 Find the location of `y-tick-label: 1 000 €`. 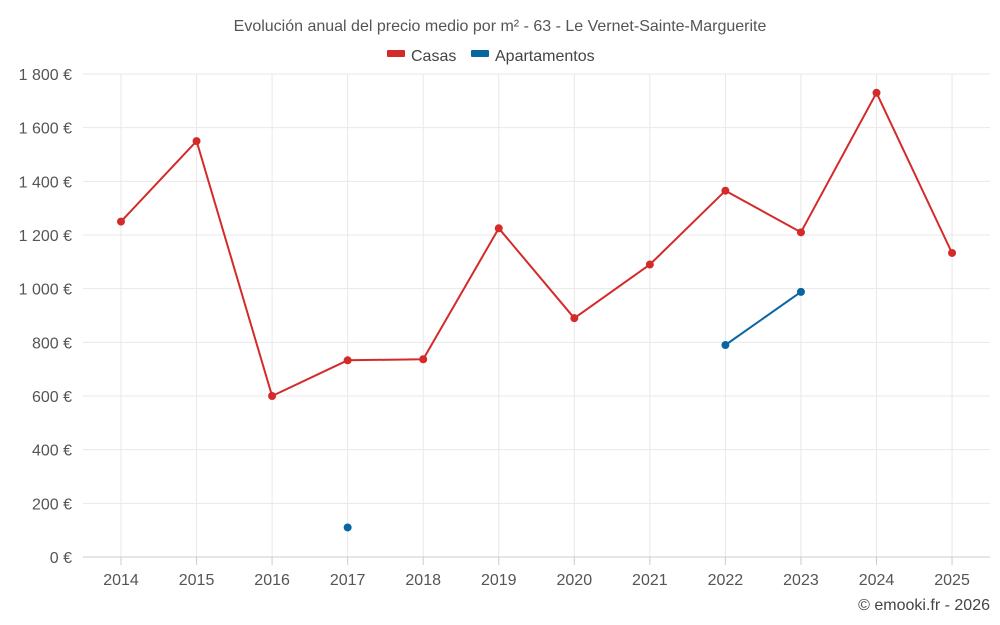

y-tick-label: 1 000 € is located at coordinates (45, 290).